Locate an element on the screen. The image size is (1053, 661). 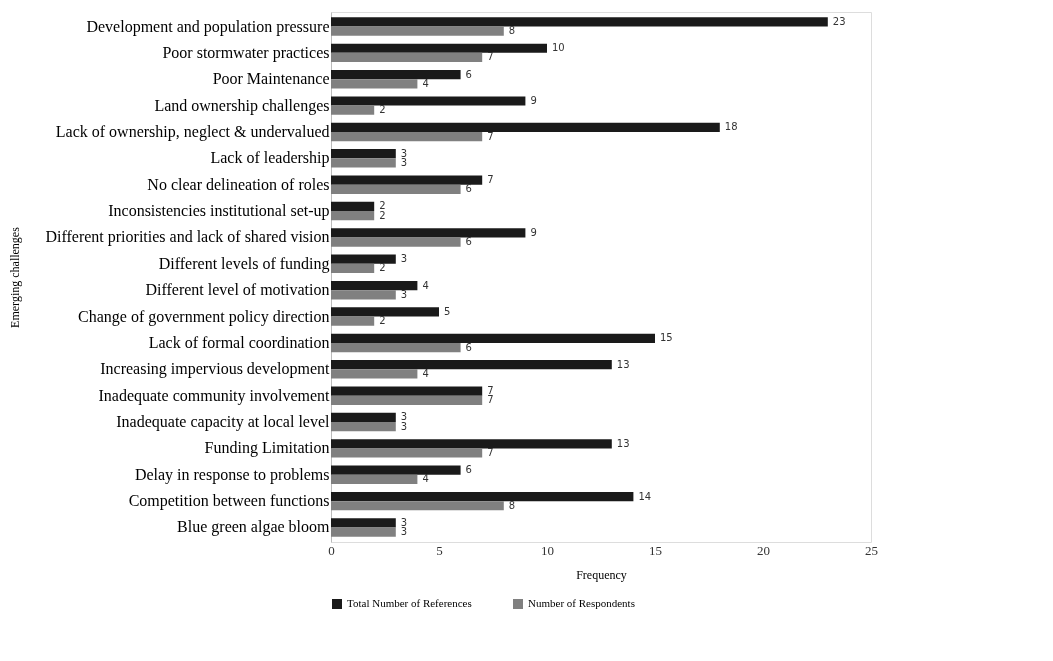
y-tick-label: Change of government policy direction is located at coordinates (204, 316).